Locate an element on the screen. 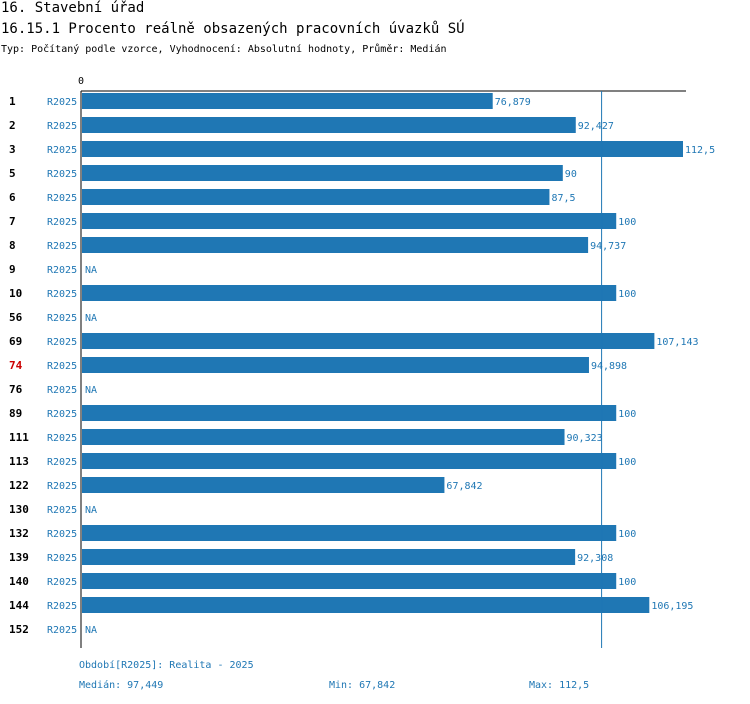  category-label: 10 is located at coordinates (15, 293).